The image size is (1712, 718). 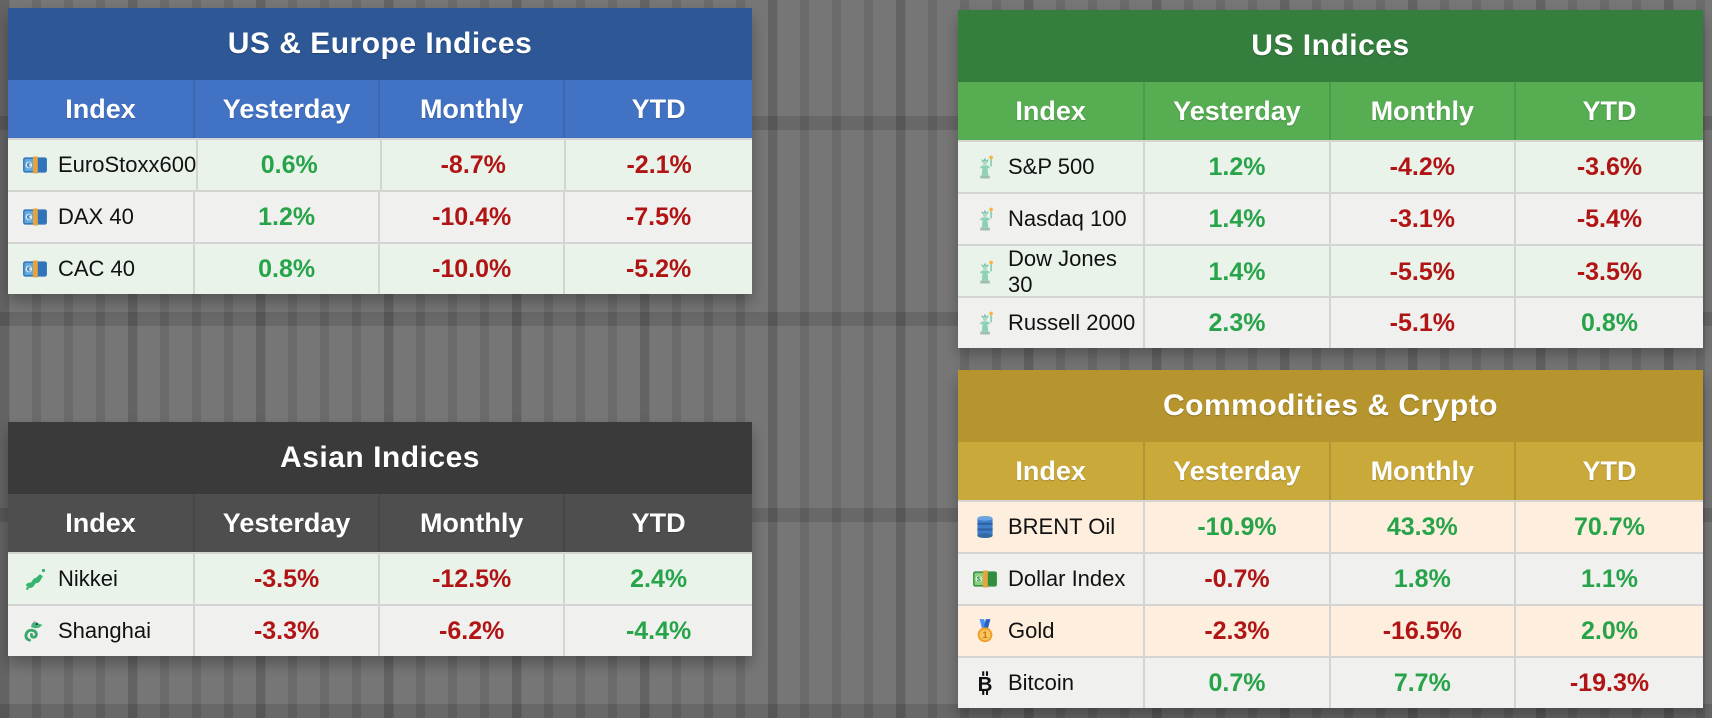 What do you see at coordinates (1235, 323) in the screenshot?
I see `value-yesterday: 2.3%` at bounding box center [1235, 323].